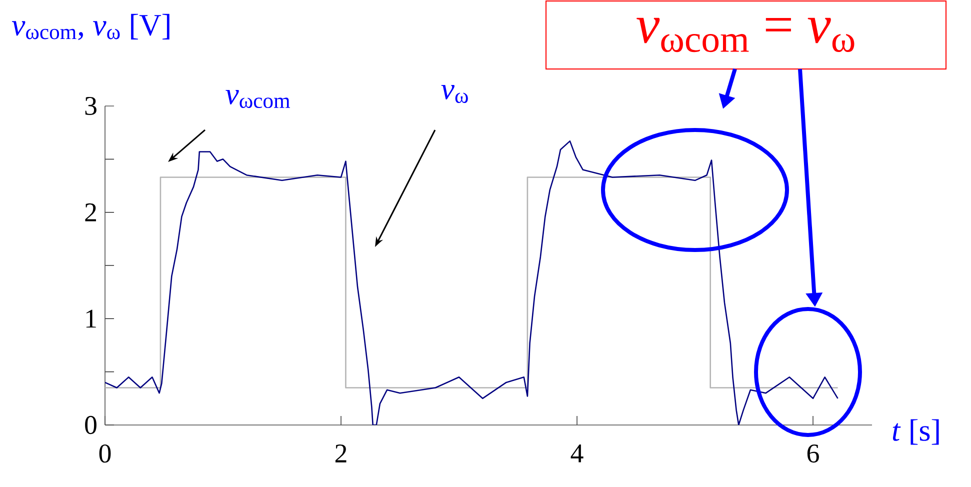 The height and width of the screenshot is (487, 971). I want to click on x-tick-label: 4, so click(577, 453).